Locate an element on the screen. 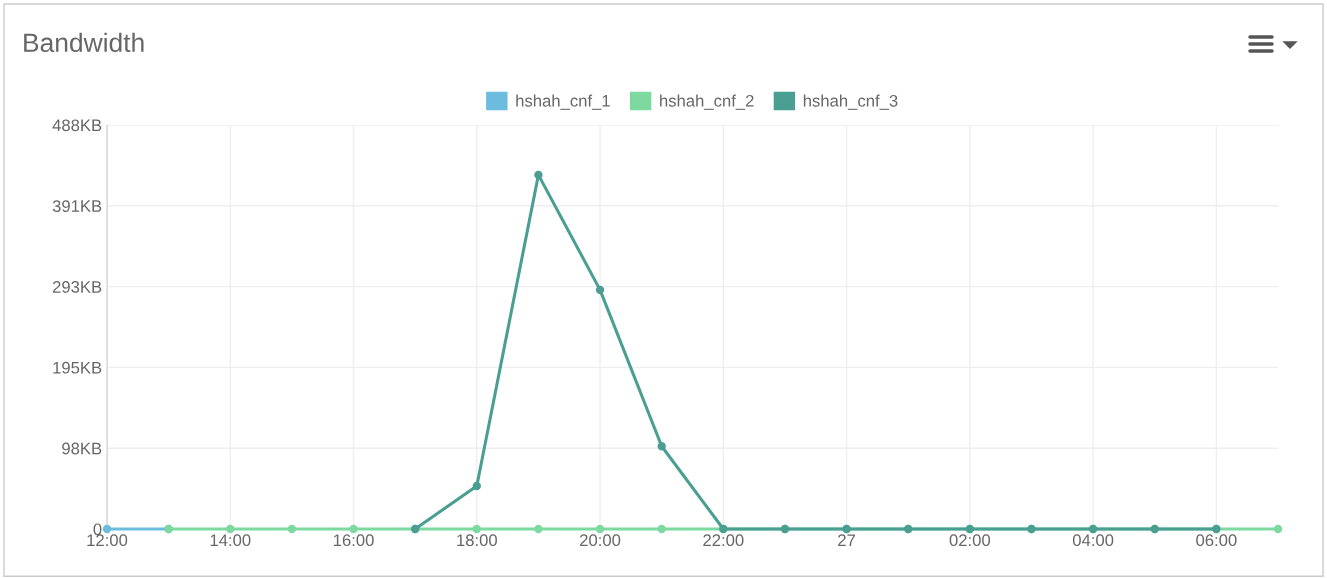  x-tick-label: 04:00 is located at coordinates (1093, 540).